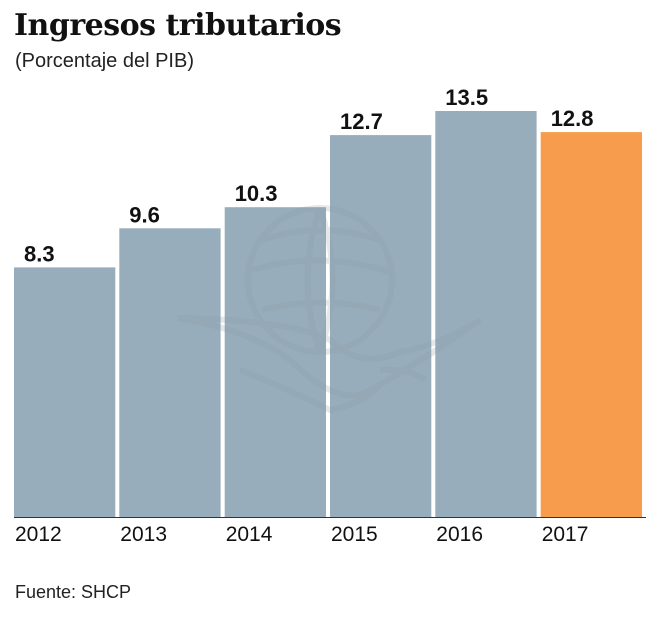 This screenshot has width=660, height=620. I want to click on x-tick-label-2013: 2013, so click(143, 534).